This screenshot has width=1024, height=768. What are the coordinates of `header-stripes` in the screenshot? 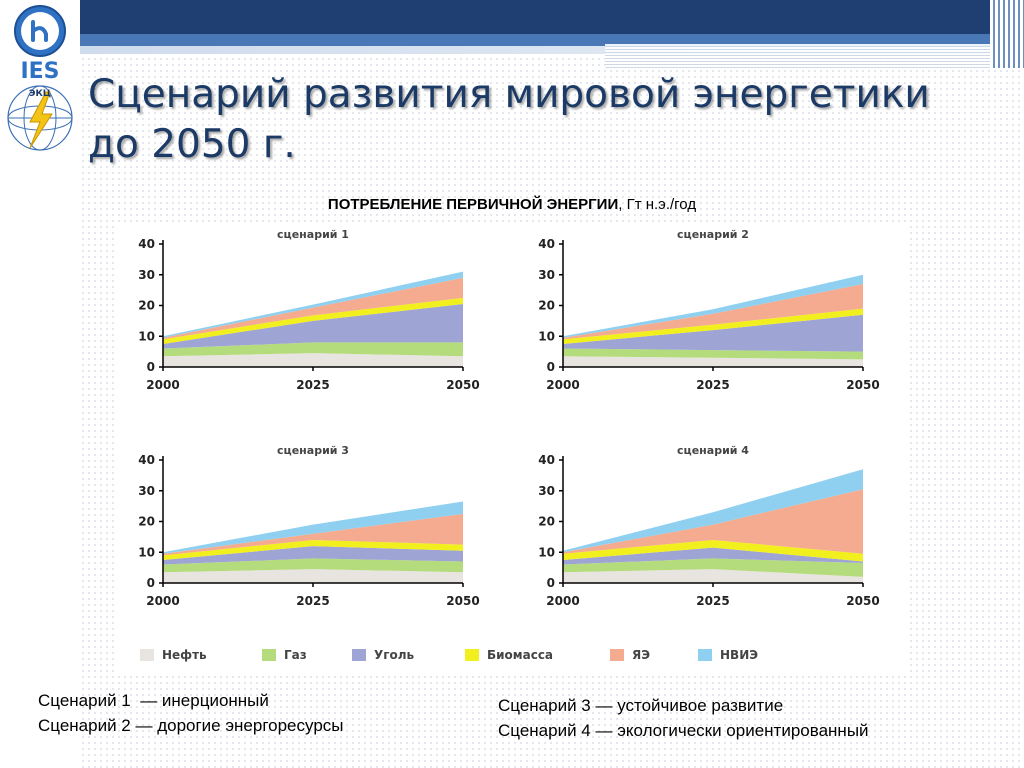 It's located at (814, 56).